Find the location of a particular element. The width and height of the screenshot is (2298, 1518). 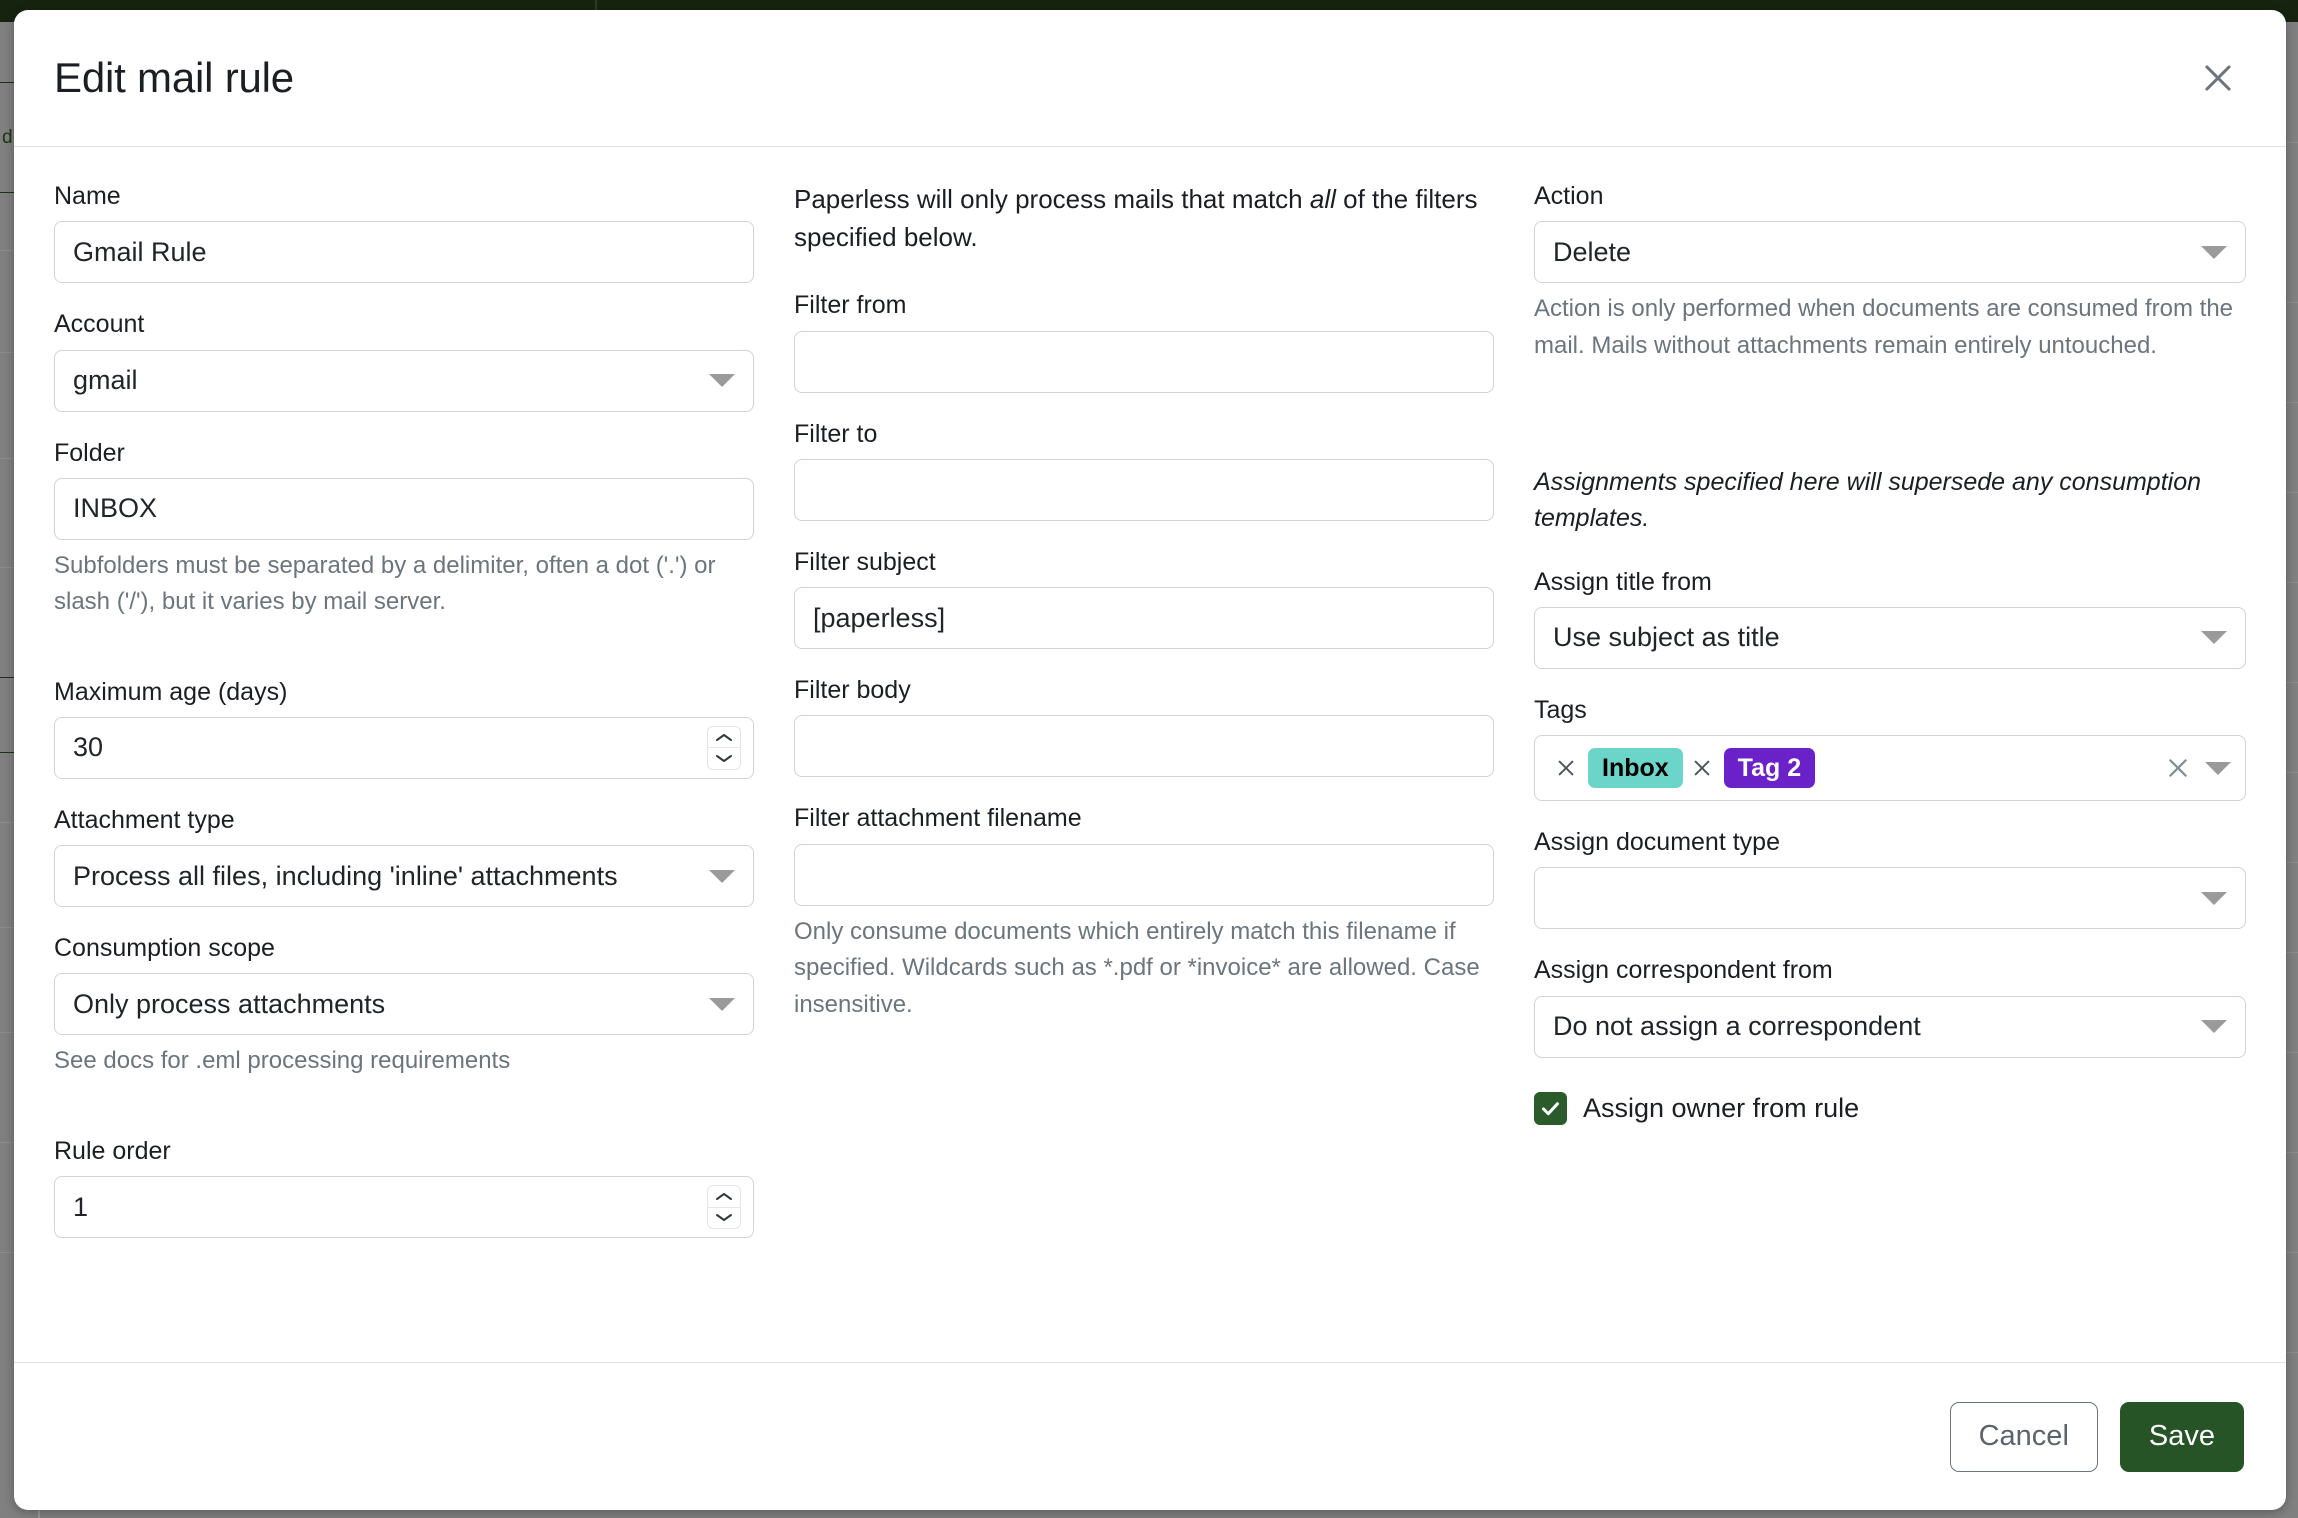

label-folder: Folder is located at coordinates (89, 452).